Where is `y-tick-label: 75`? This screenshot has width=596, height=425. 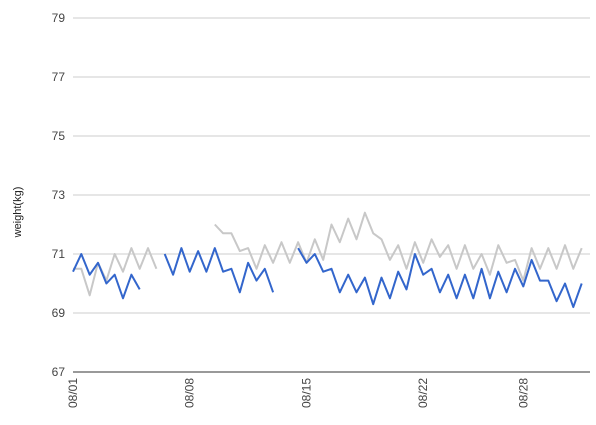
y-tick-label: 75 is located at coordinates (59, 136).